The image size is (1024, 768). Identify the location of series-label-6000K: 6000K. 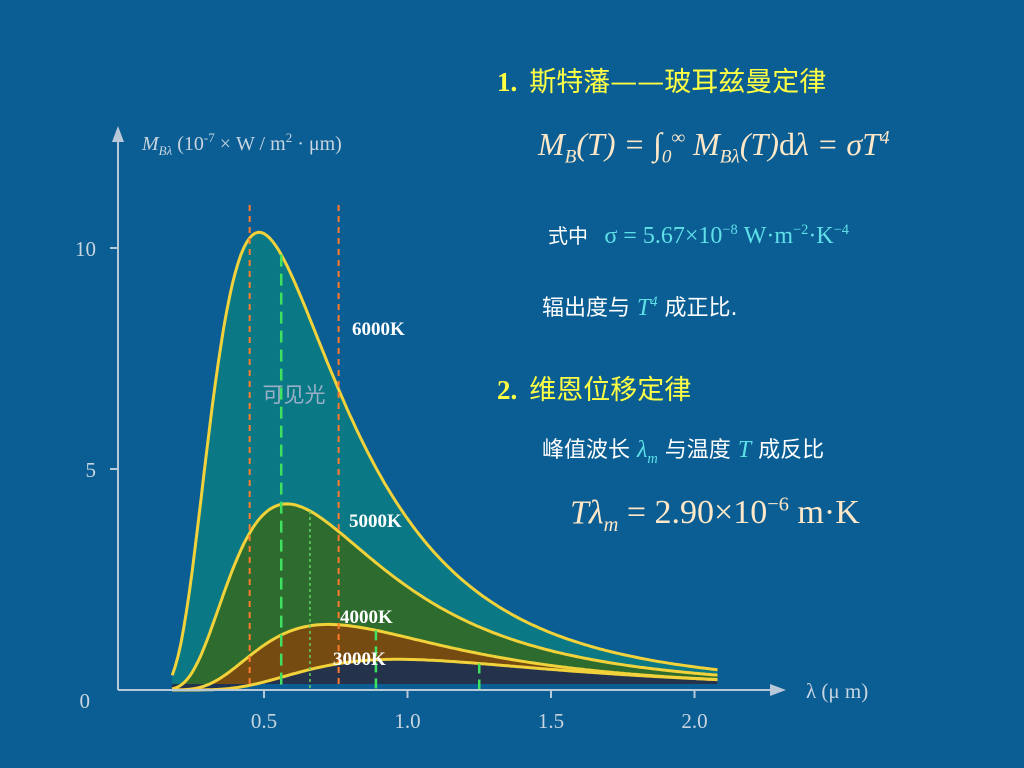
(378, 329).